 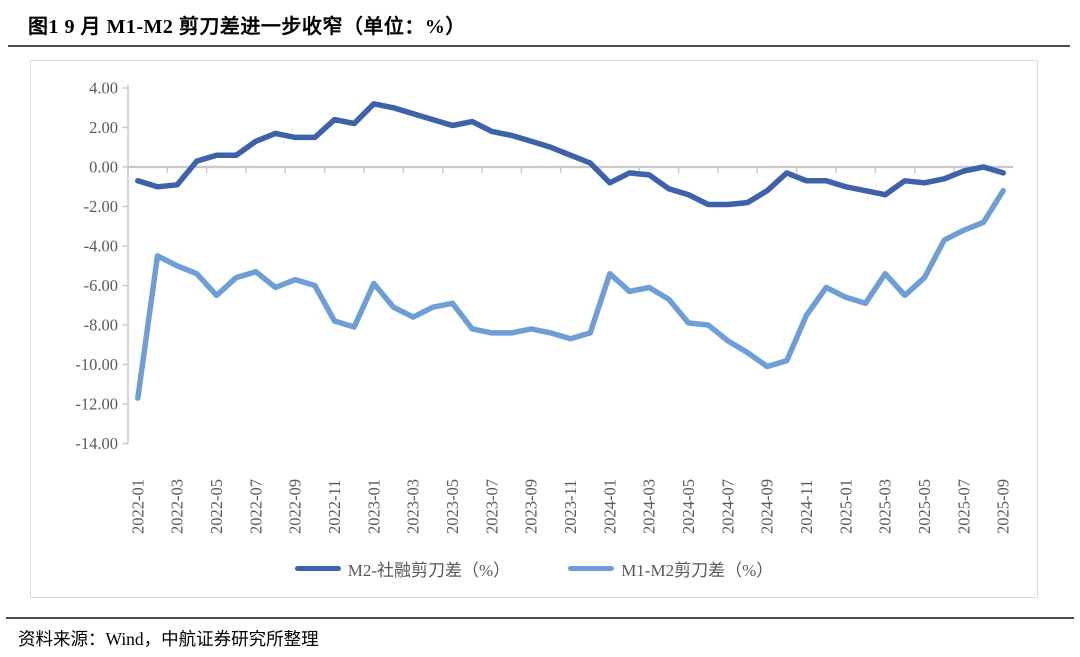 I want to click on x-tick-label: 2023-05, so click(x=452, y=506).